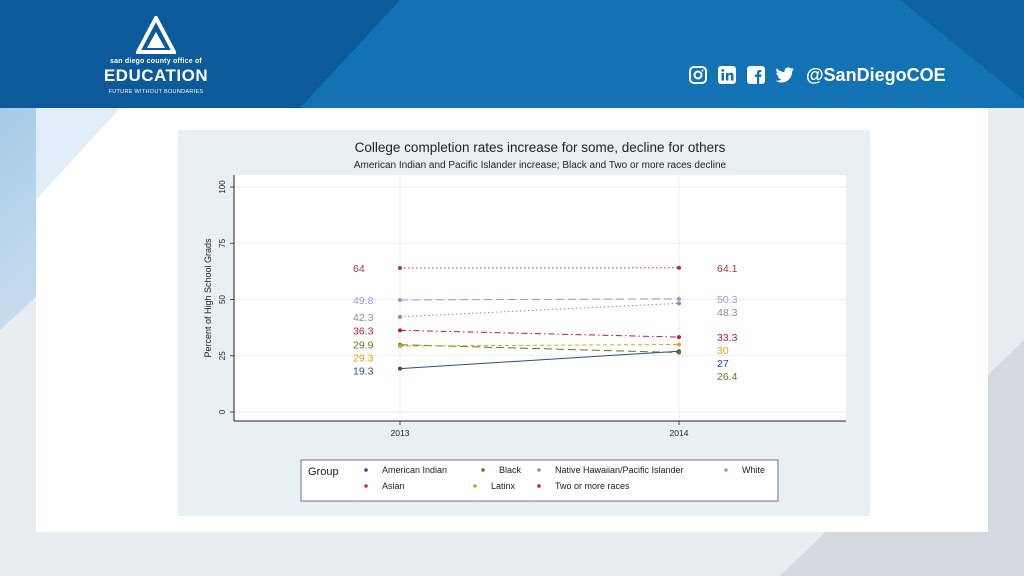 Image resolution: width=1024 pixels, height=576 pixels. Describe the element at coordinates (539, 333) in the screenshot. I see `series-line-two-or-more-races` at that location.